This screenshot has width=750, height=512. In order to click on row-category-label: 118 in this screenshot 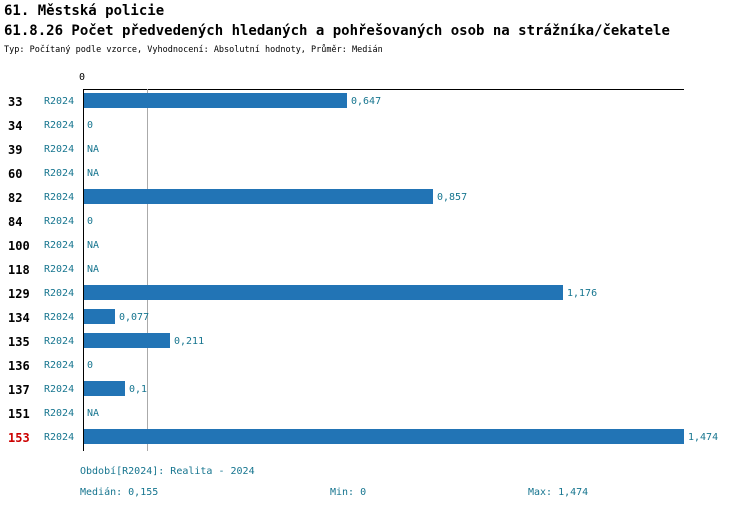, I will do `click(19, 270)`.